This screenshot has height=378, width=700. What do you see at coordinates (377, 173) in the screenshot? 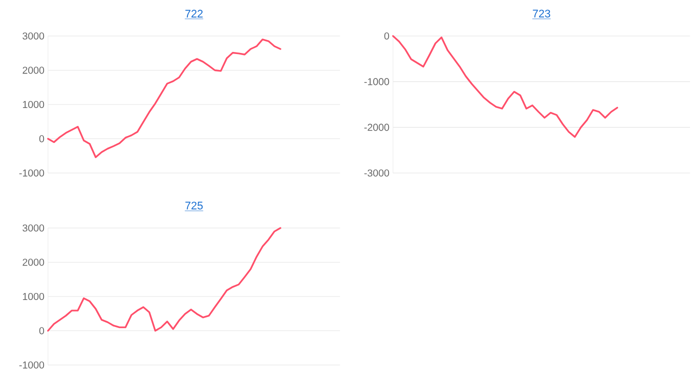
I see `y-tick-label: -3000` at bounding box center [377, 173].